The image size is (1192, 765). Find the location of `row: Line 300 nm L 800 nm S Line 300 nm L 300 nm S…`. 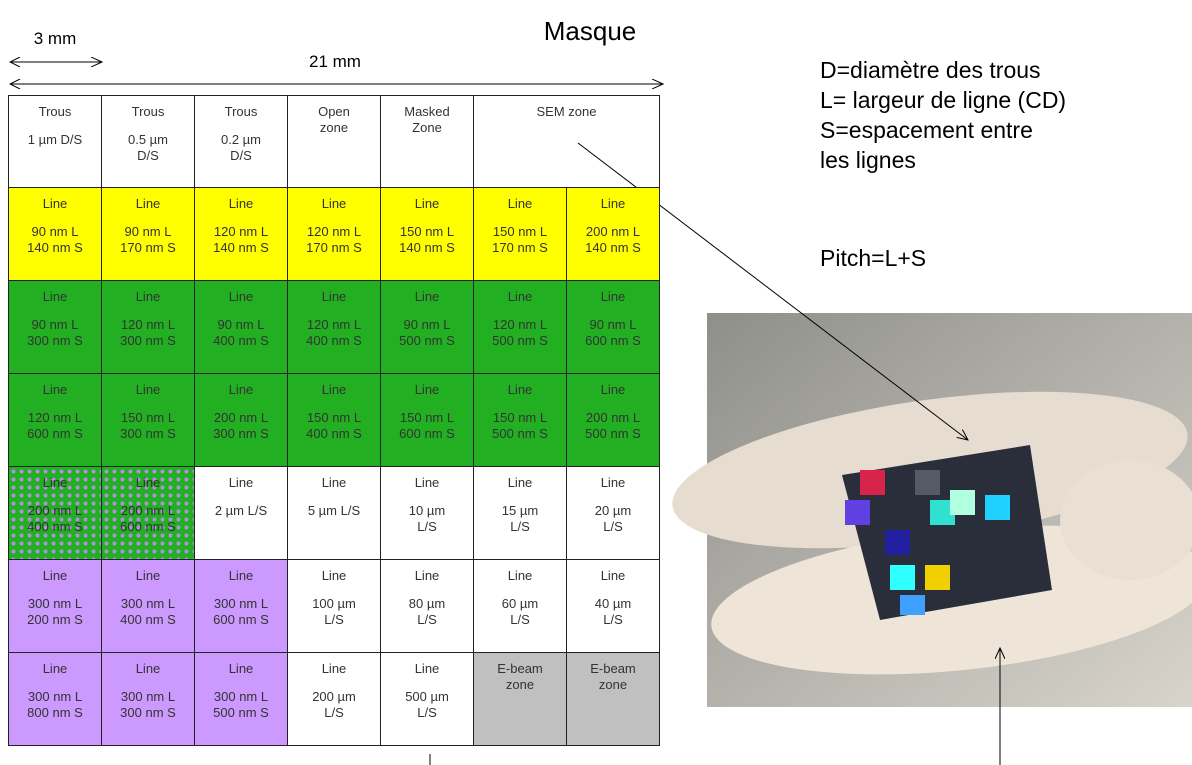

row: Line 300 nm L 800 nm S Line 300 nm L 300 nm S… is located at coordinates (334, 699).